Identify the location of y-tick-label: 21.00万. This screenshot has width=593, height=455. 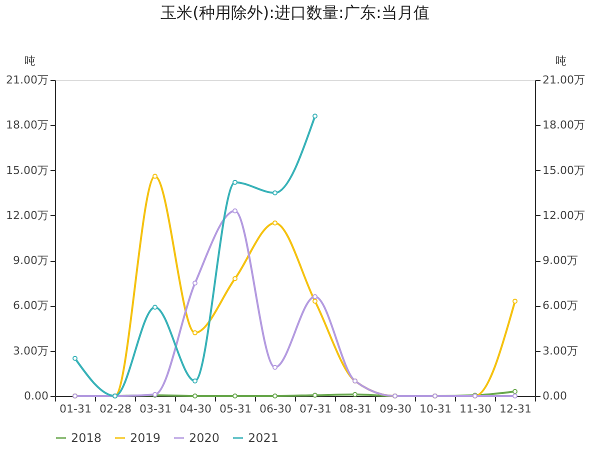
(27, 80).